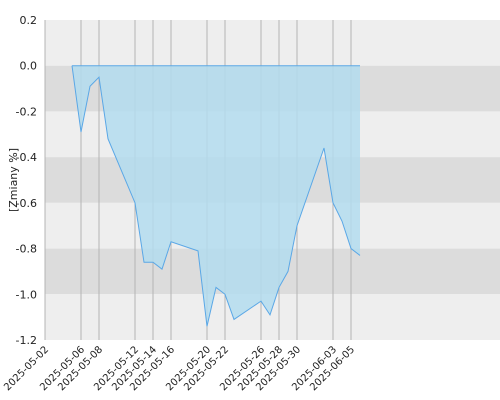  I want to click on y-tick-label: 0.0, so click(29, 66).